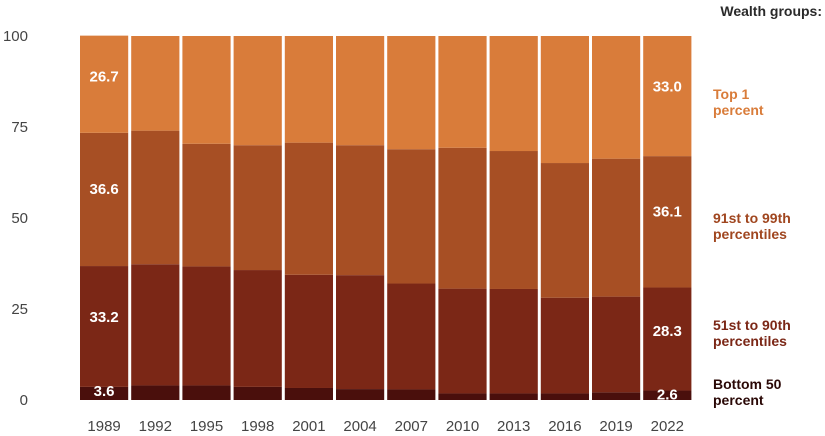  I want to click on x-tick-label-2022: 2022, so click(667, 426).